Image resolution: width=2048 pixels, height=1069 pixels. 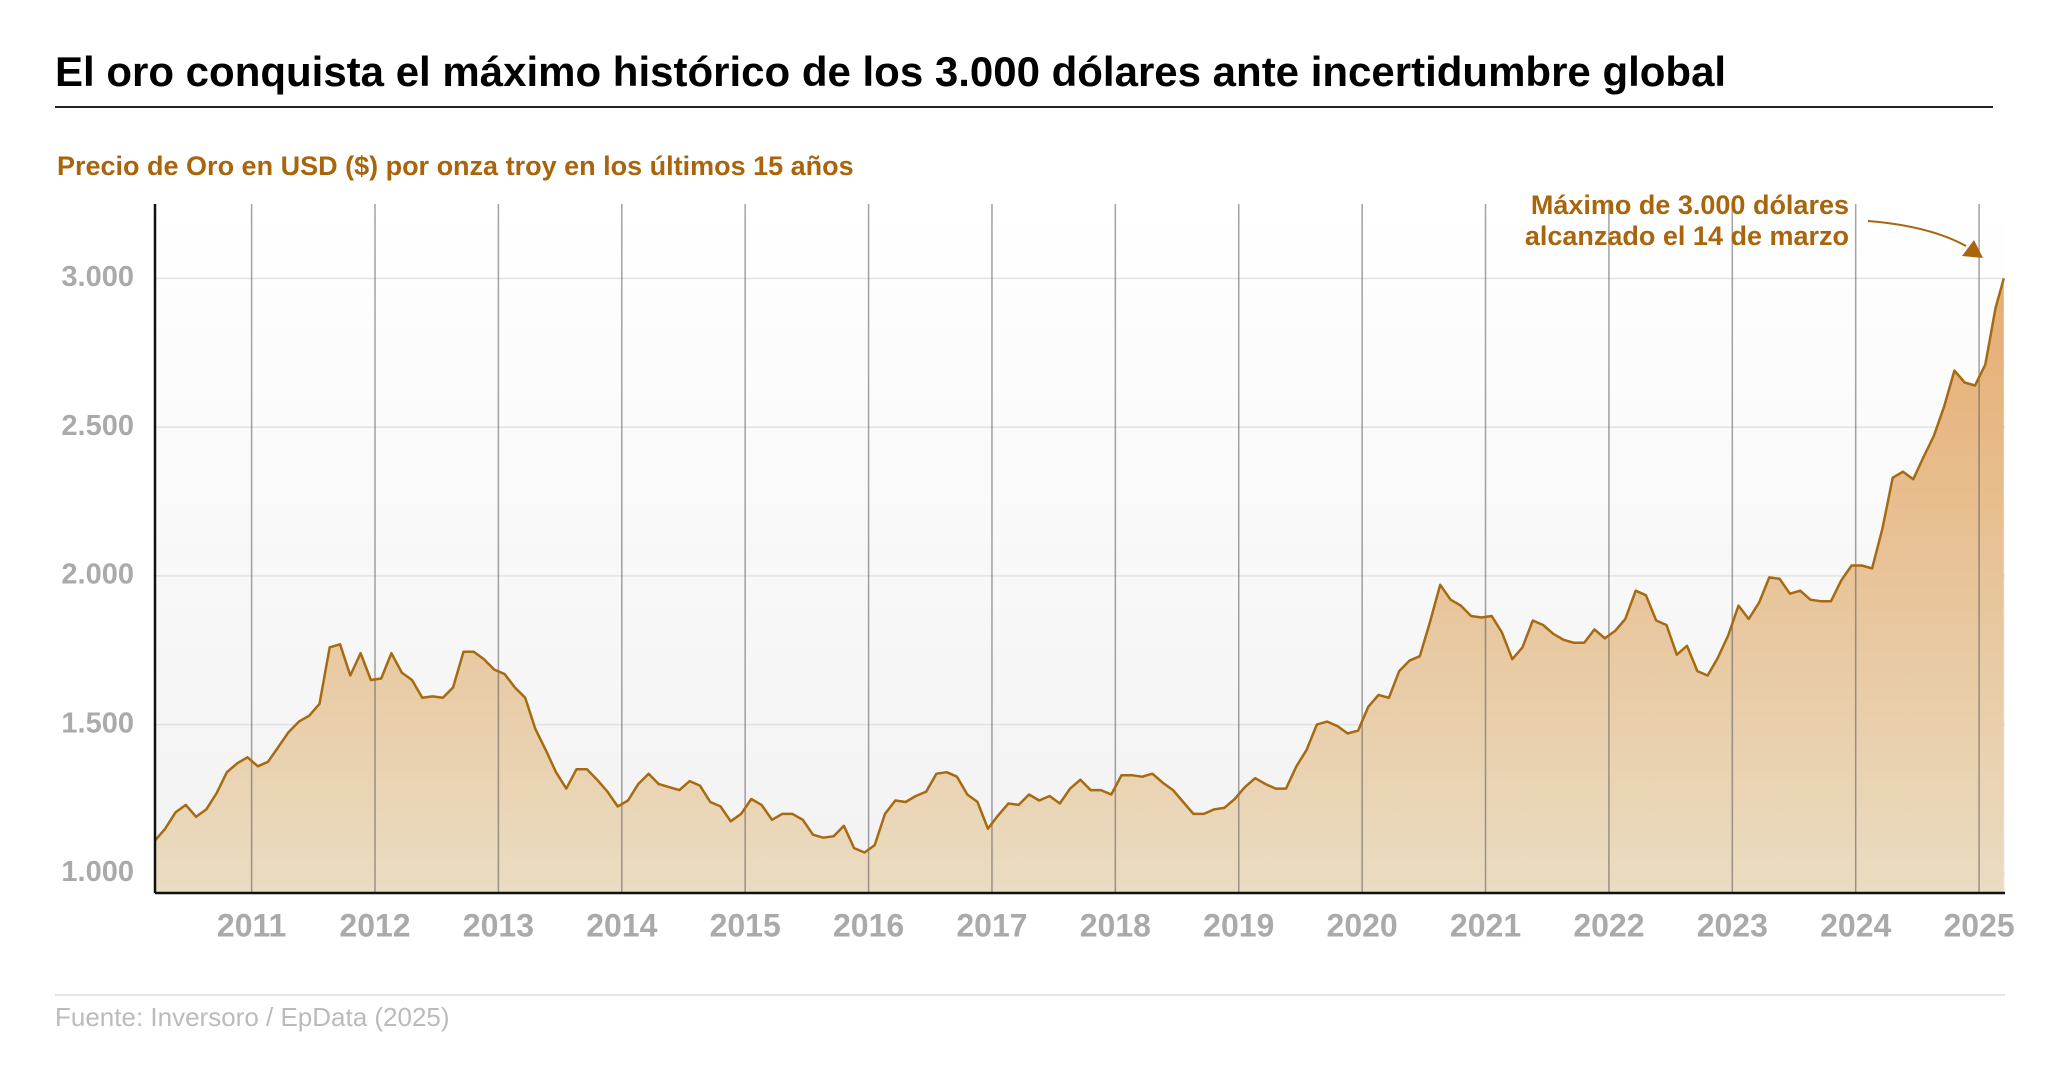 What do you see at coordinates (991, 925) in the screenshot?
I see `x-tick-label: 2017` at bounding box center [991, 925].